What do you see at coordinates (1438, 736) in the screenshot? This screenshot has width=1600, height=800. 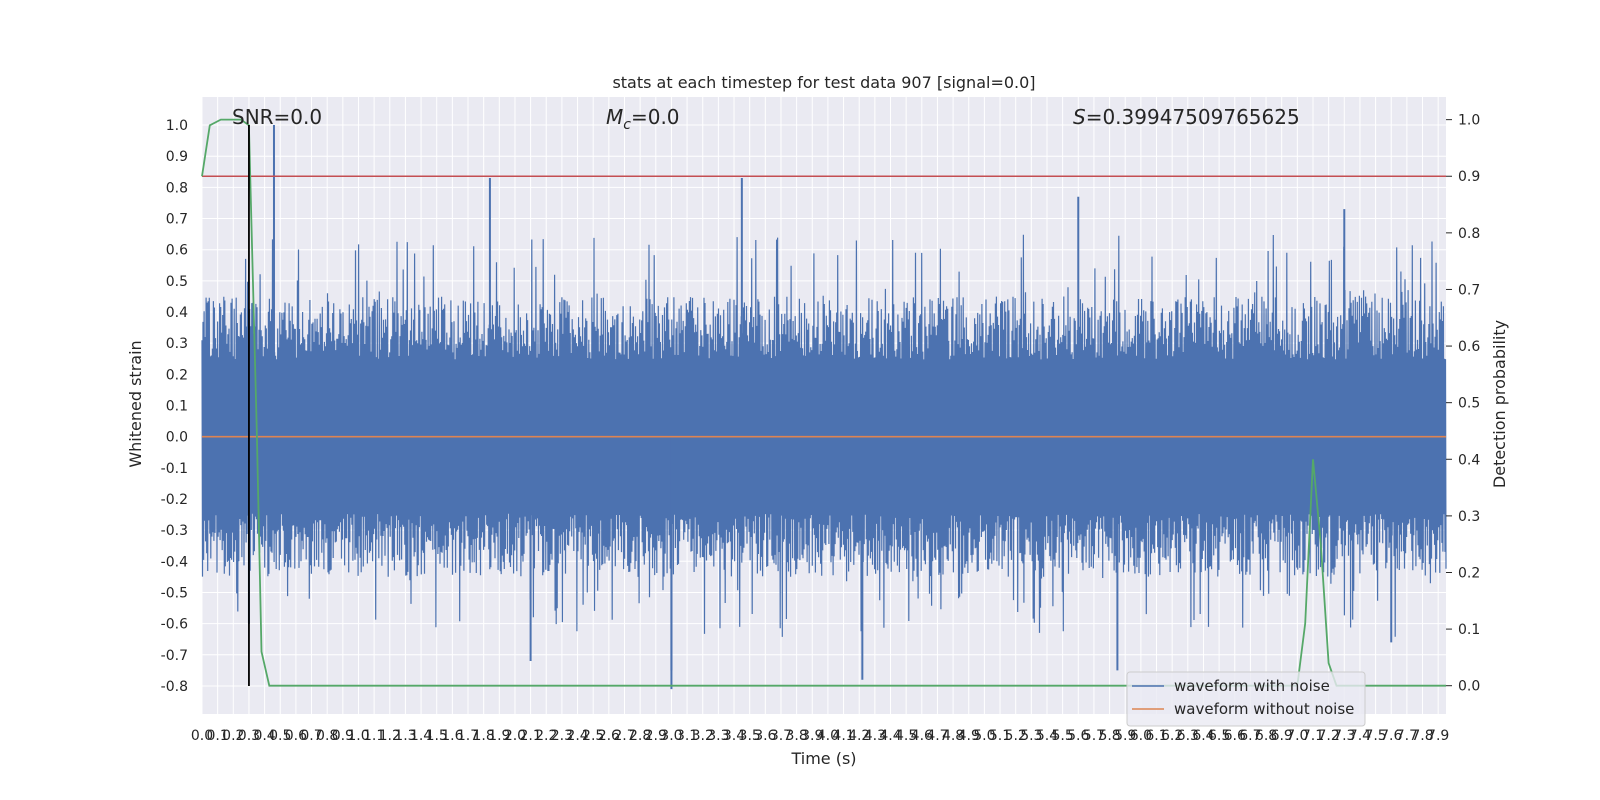 I see `x-tick-label: 7.9` at bounding box center [1438, 736].